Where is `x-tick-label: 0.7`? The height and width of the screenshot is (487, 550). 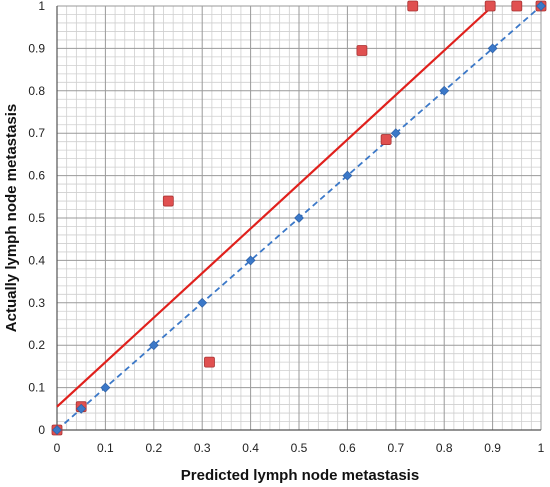 x-tick-label: 0.7 is located at coordinates (395, 448).